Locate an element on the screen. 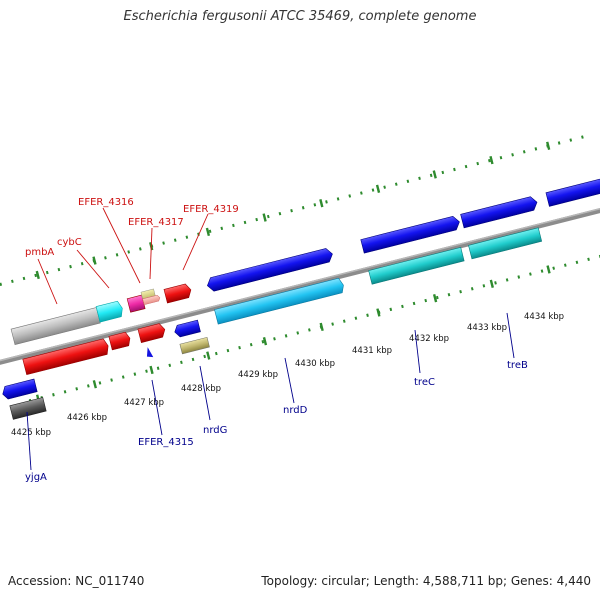 The image size is (600, 600). gene-feature-treB-inner is located at coordinates (505, 243).